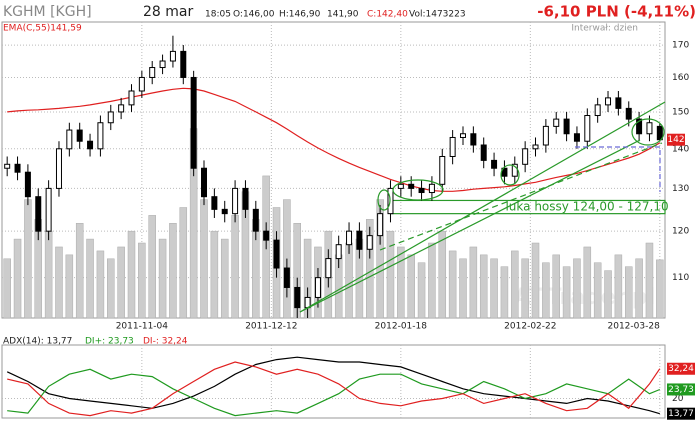 The height and width of the screenshot is (431, 700). Describe the element at coordinates (616, 12) in the screenshot. I see `change: -6,10 PLN (-4,11%)` at that location.